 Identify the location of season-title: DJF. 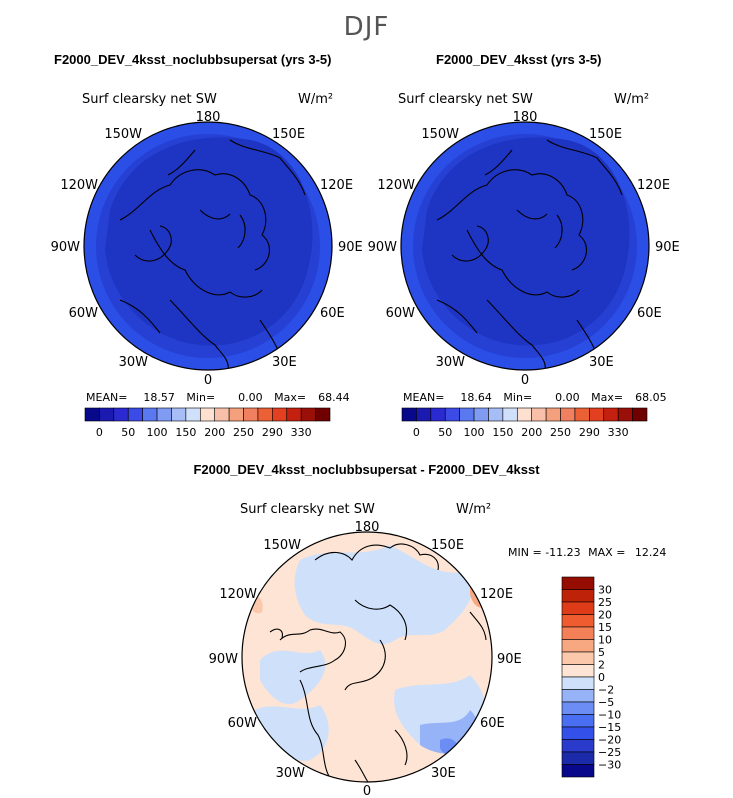
(366, 27).